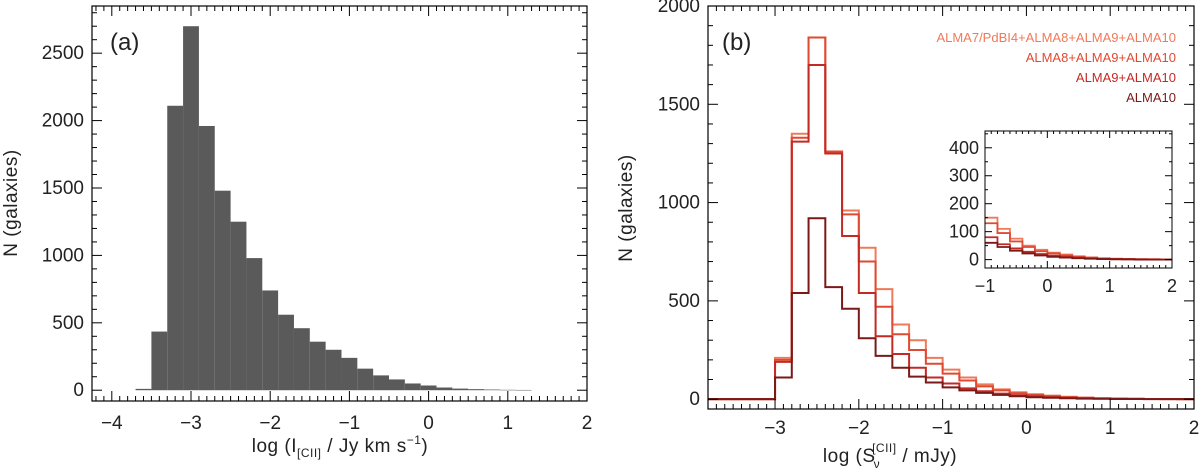  Describe the element at coordinates (964, 176) in the screenshot. I see `inset-y-tick-label: 300` at that location.